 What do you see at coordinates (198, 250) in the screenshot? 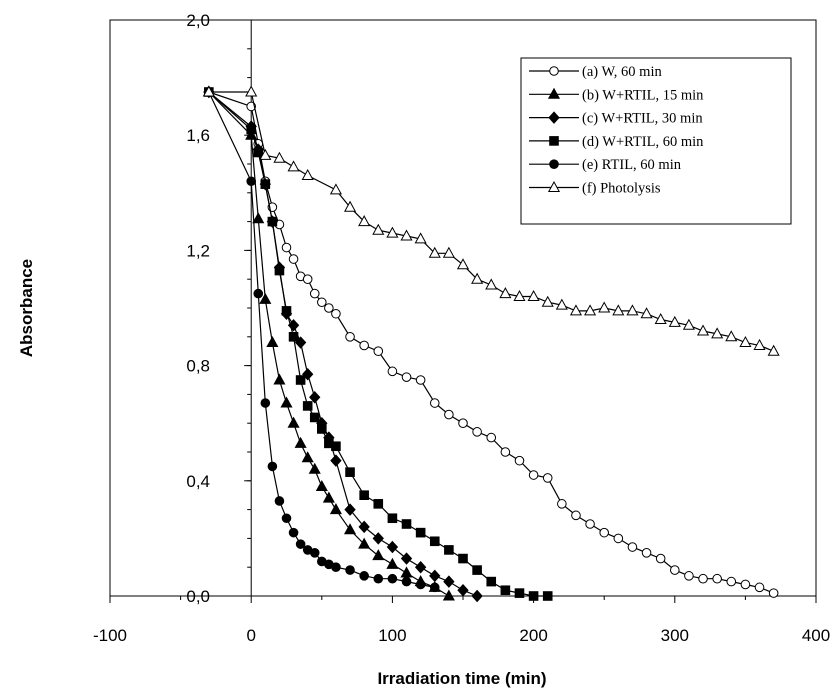
I see `y-tick-label: 1,2` at bounding box center [198, 250].